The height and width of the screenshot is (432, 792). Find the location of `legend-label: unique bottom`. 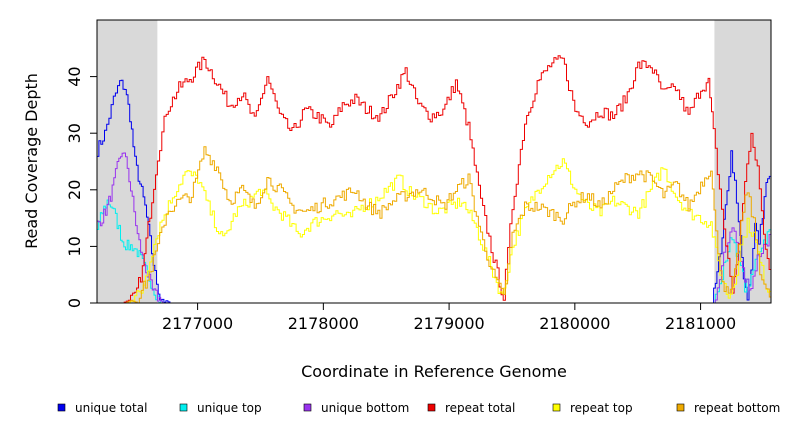

legend-label: unique bottom is located at coordinates (365, 408).